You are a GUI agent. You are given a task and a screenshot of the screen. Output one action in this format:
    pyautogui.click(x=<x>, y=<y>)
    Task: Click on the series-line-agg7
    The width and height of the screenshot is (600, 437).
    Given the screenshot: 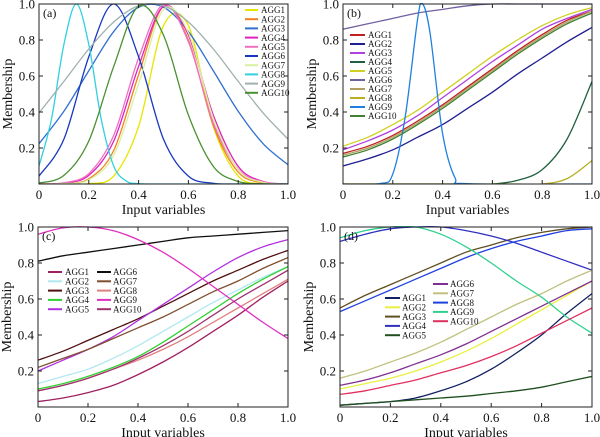 What is the action you would take?
    pyautogui.click(x=163, y=313)
    